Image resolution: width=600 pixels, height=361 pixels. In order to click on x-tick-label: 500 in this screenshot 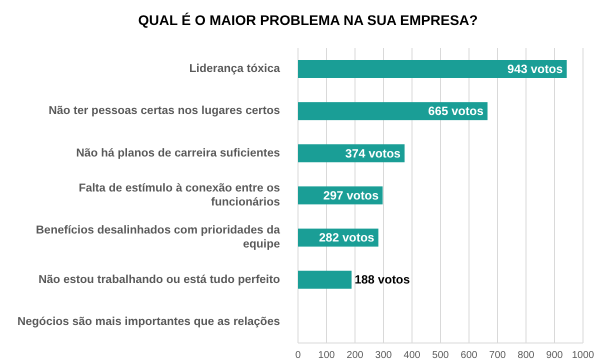, I will do `click(441, 355)`.